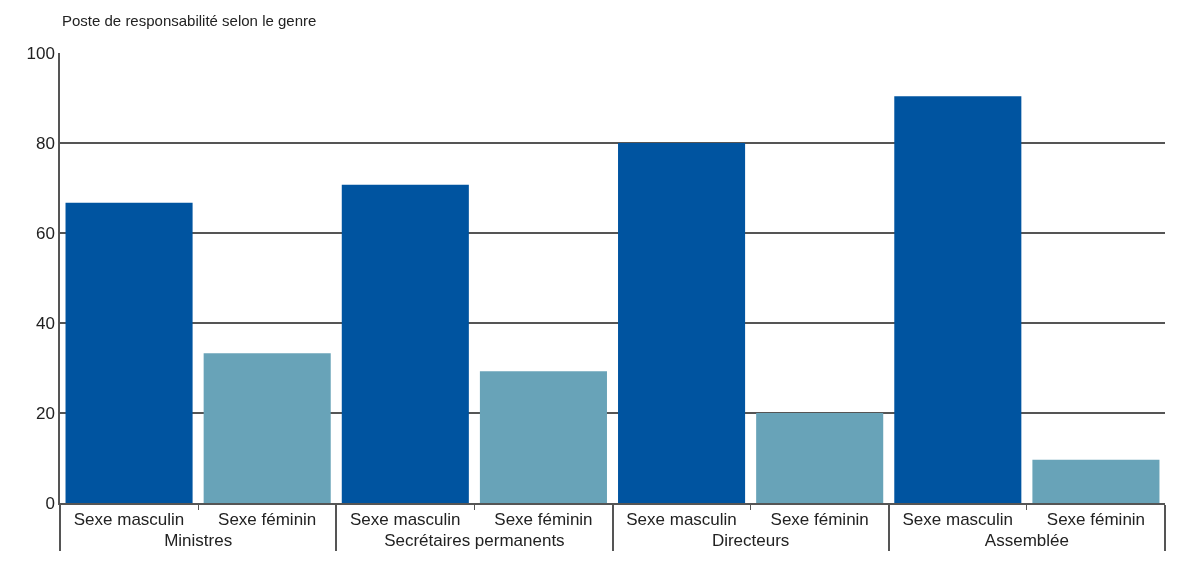 This screenshot has height=577, width=1180. What do you see at coordinates (1026, 541) in the screenshot?
I see `x-tick-label: Assemblée` at bounding box center [1026, 541].